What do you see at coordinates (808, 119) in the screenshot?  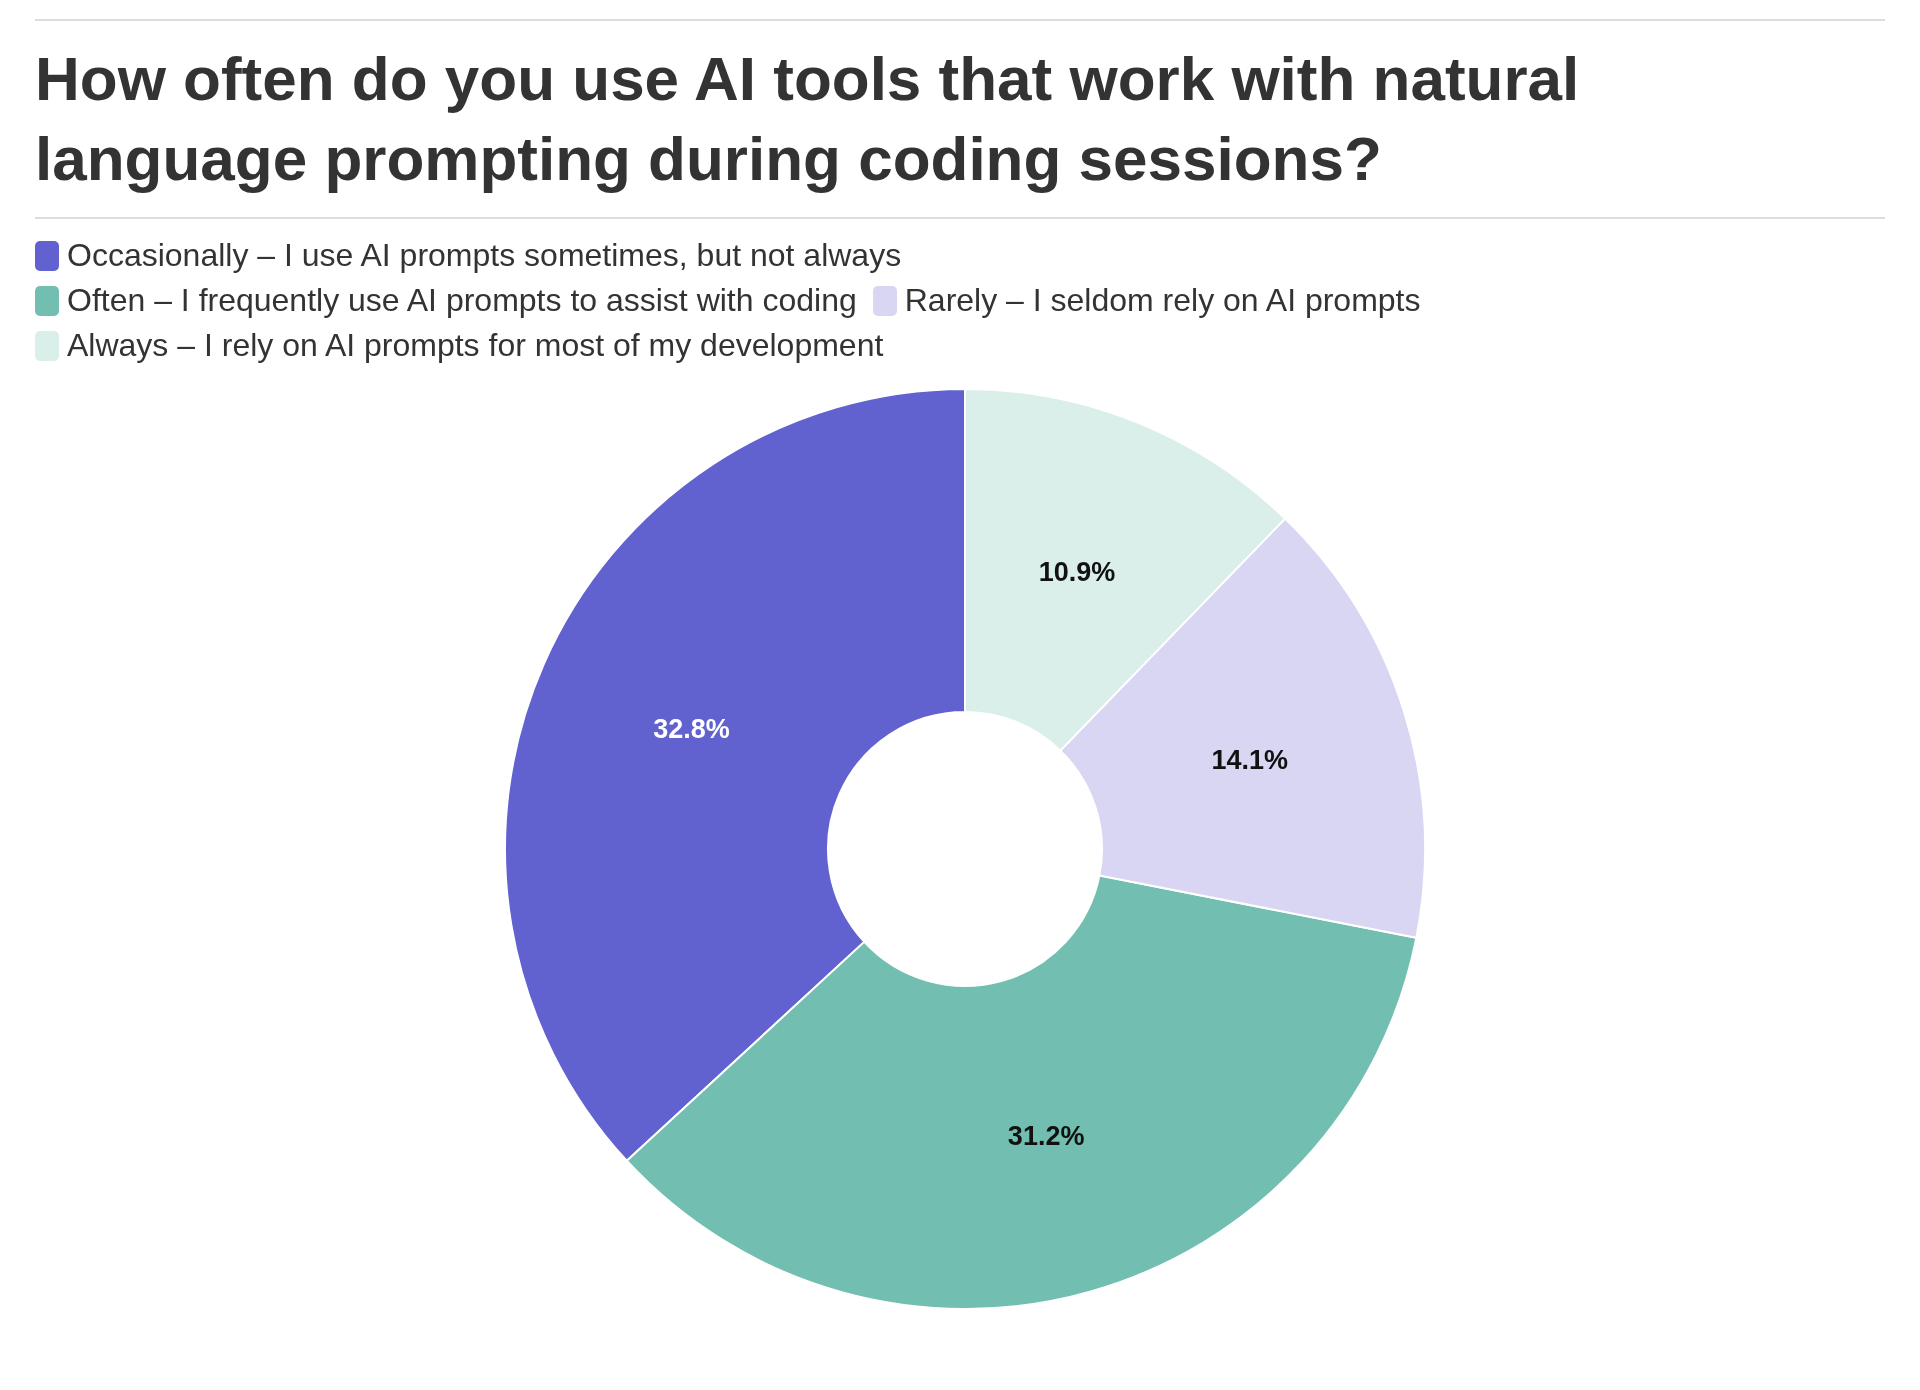 I see `chart-title: How often do you use AI tools that work with natural language prompting during coding sessions?` at bounding box center [808, 119].